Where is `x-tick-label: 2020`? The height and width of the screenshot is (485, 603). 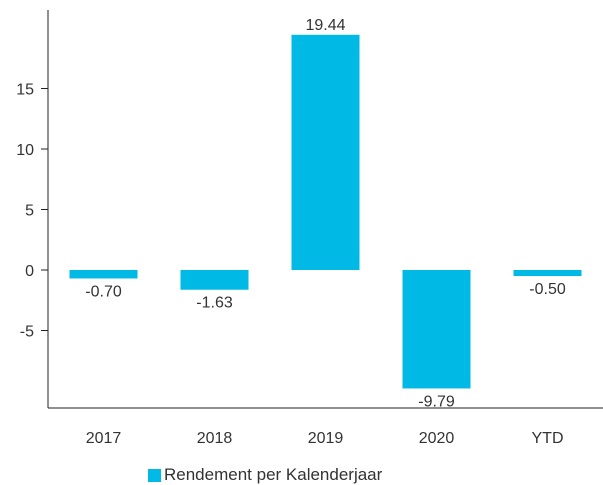
x-tick-label: 2020 is located at coordinates (437, 438).